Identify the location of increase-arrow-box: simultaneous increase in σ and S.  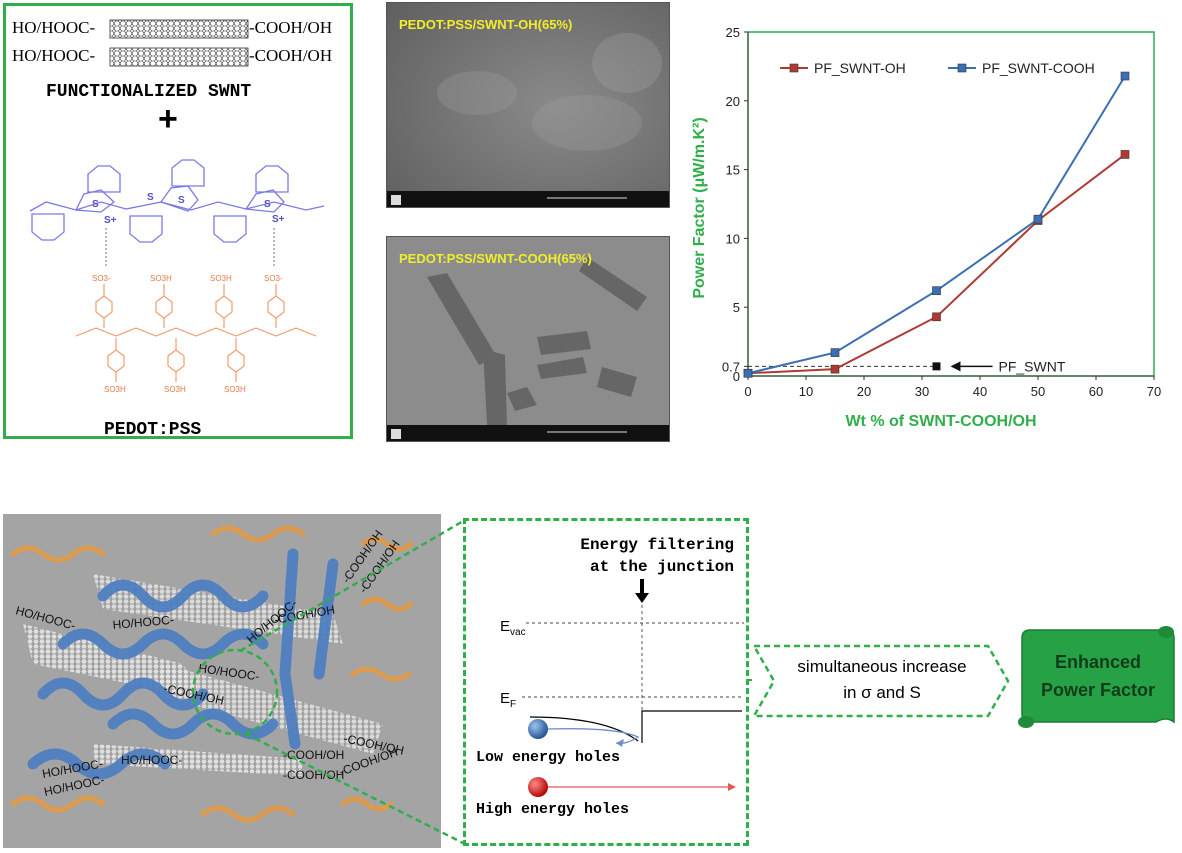
(880, 681).